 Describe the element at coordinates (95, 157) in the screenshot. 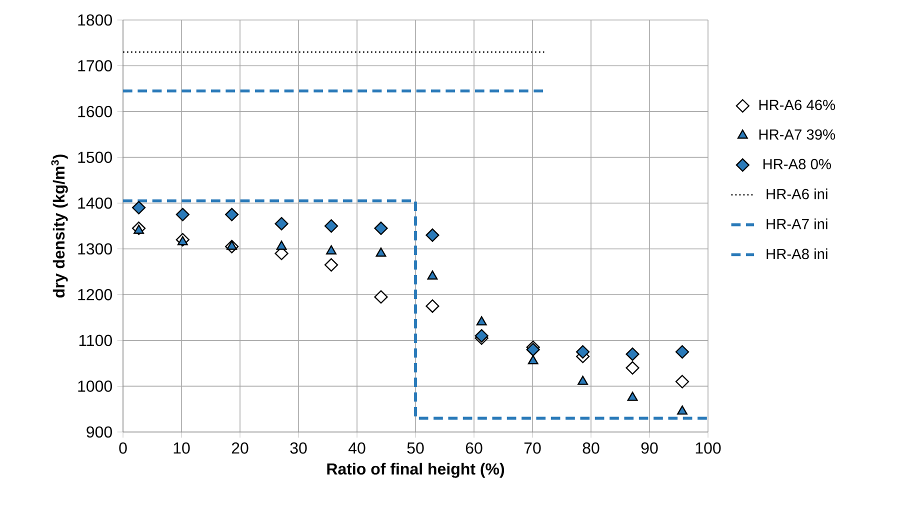

I see `y-tick-label: 1500` at that location.